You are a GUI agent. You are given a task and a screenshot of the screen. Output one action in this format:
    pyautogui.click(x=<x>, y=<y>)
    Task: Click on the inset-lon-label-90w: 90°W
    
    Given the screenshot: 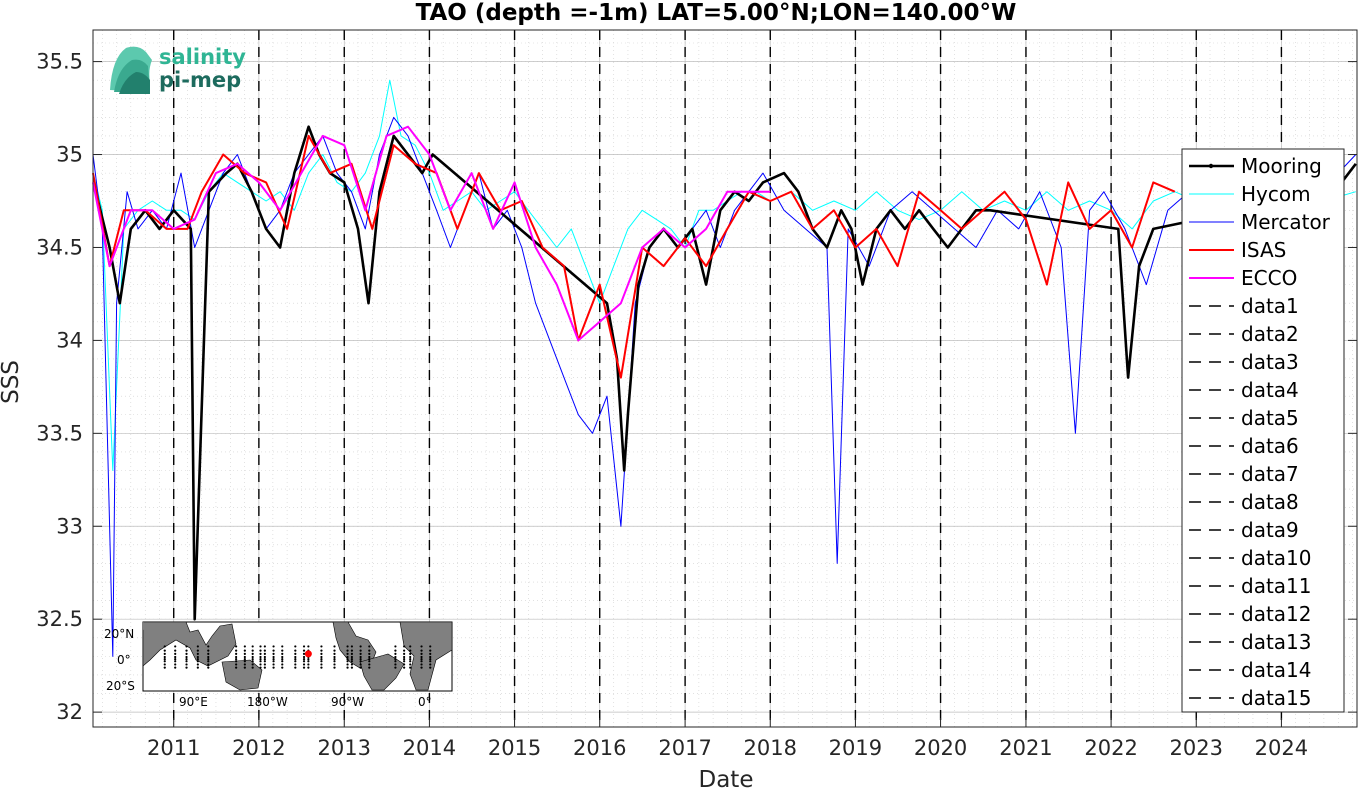 What is the action you would take?
    pyautogui.click(x=347, y=702)
    